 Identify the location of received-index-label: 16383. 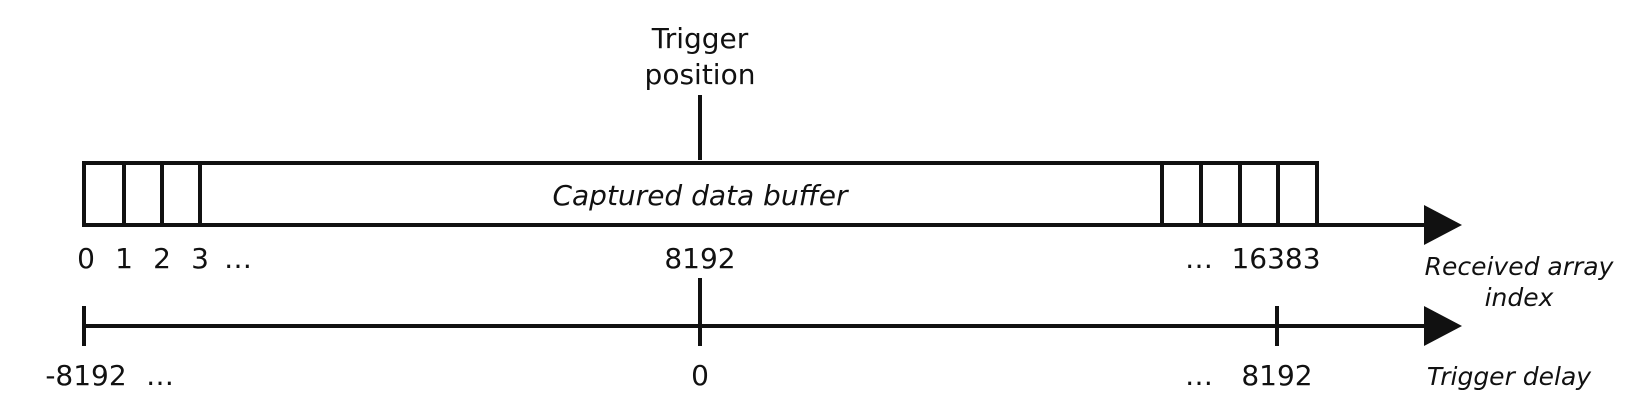
(1275, 258).